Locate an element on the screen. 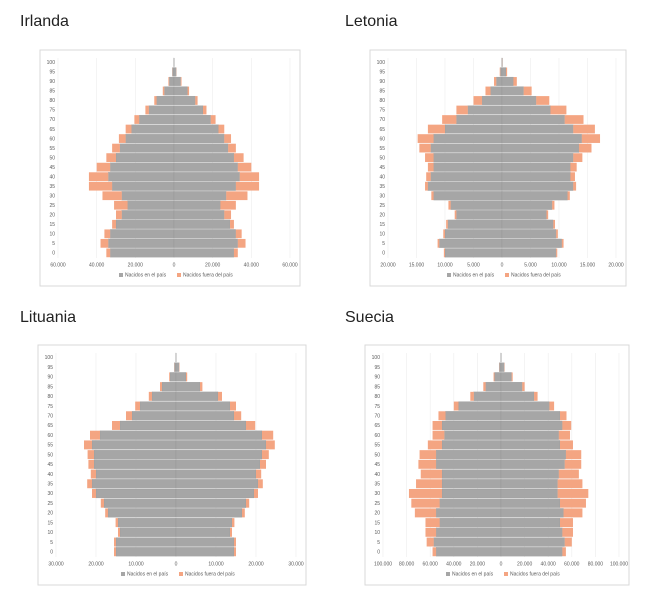  y-tick-label: 5 is located at coordinates (383, 244).